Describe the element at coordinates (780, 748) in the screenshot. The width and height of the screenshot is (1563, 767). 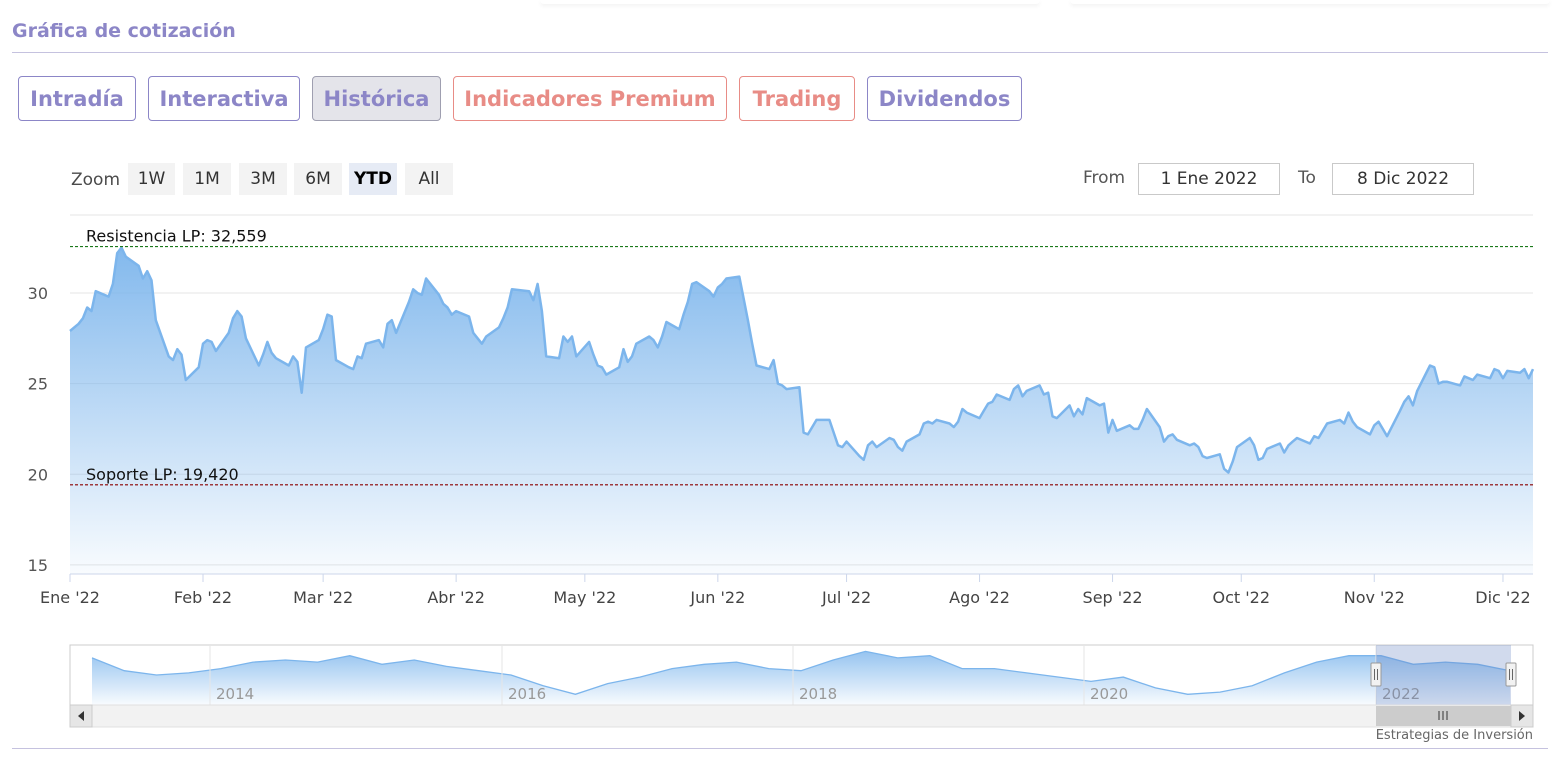
I see `bottom-divider` at that location.